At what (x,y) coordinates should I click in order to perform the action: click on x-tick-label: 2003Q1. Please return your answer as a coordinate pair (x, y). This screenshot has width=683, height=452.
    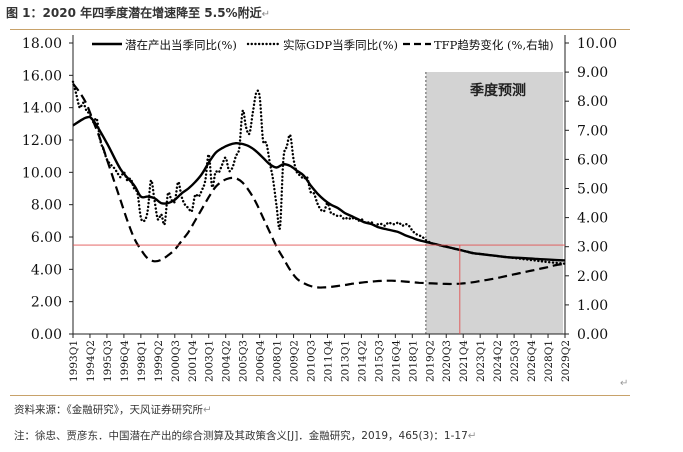
    Looking at the image, I should click on (210, 361).